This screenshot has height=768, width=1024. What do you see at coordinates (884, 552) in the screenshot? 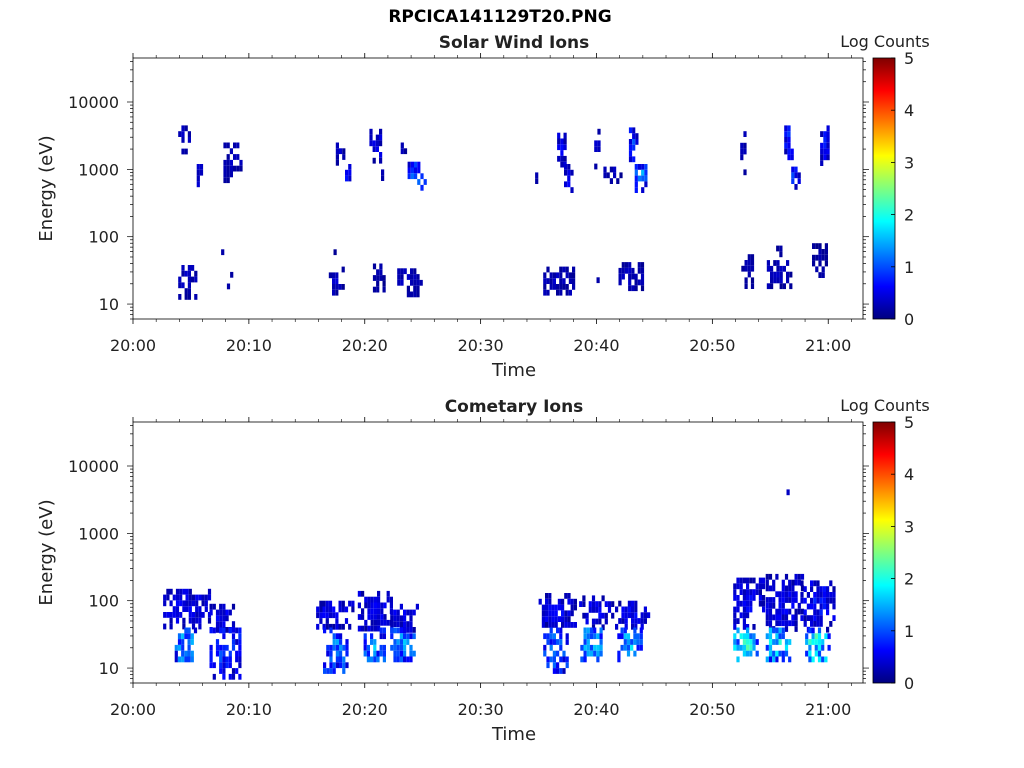
I see `colorbar` at bounding box center [884, 552].